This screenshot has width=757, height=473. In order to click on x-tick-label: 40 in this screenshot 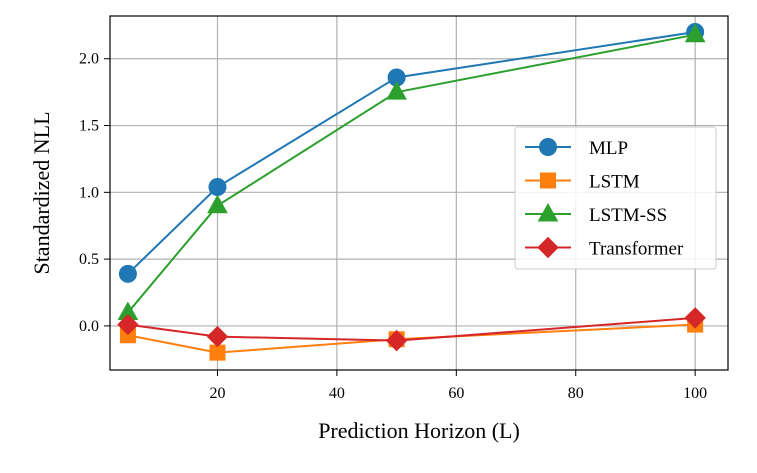, I will do `click(337, 393)`.